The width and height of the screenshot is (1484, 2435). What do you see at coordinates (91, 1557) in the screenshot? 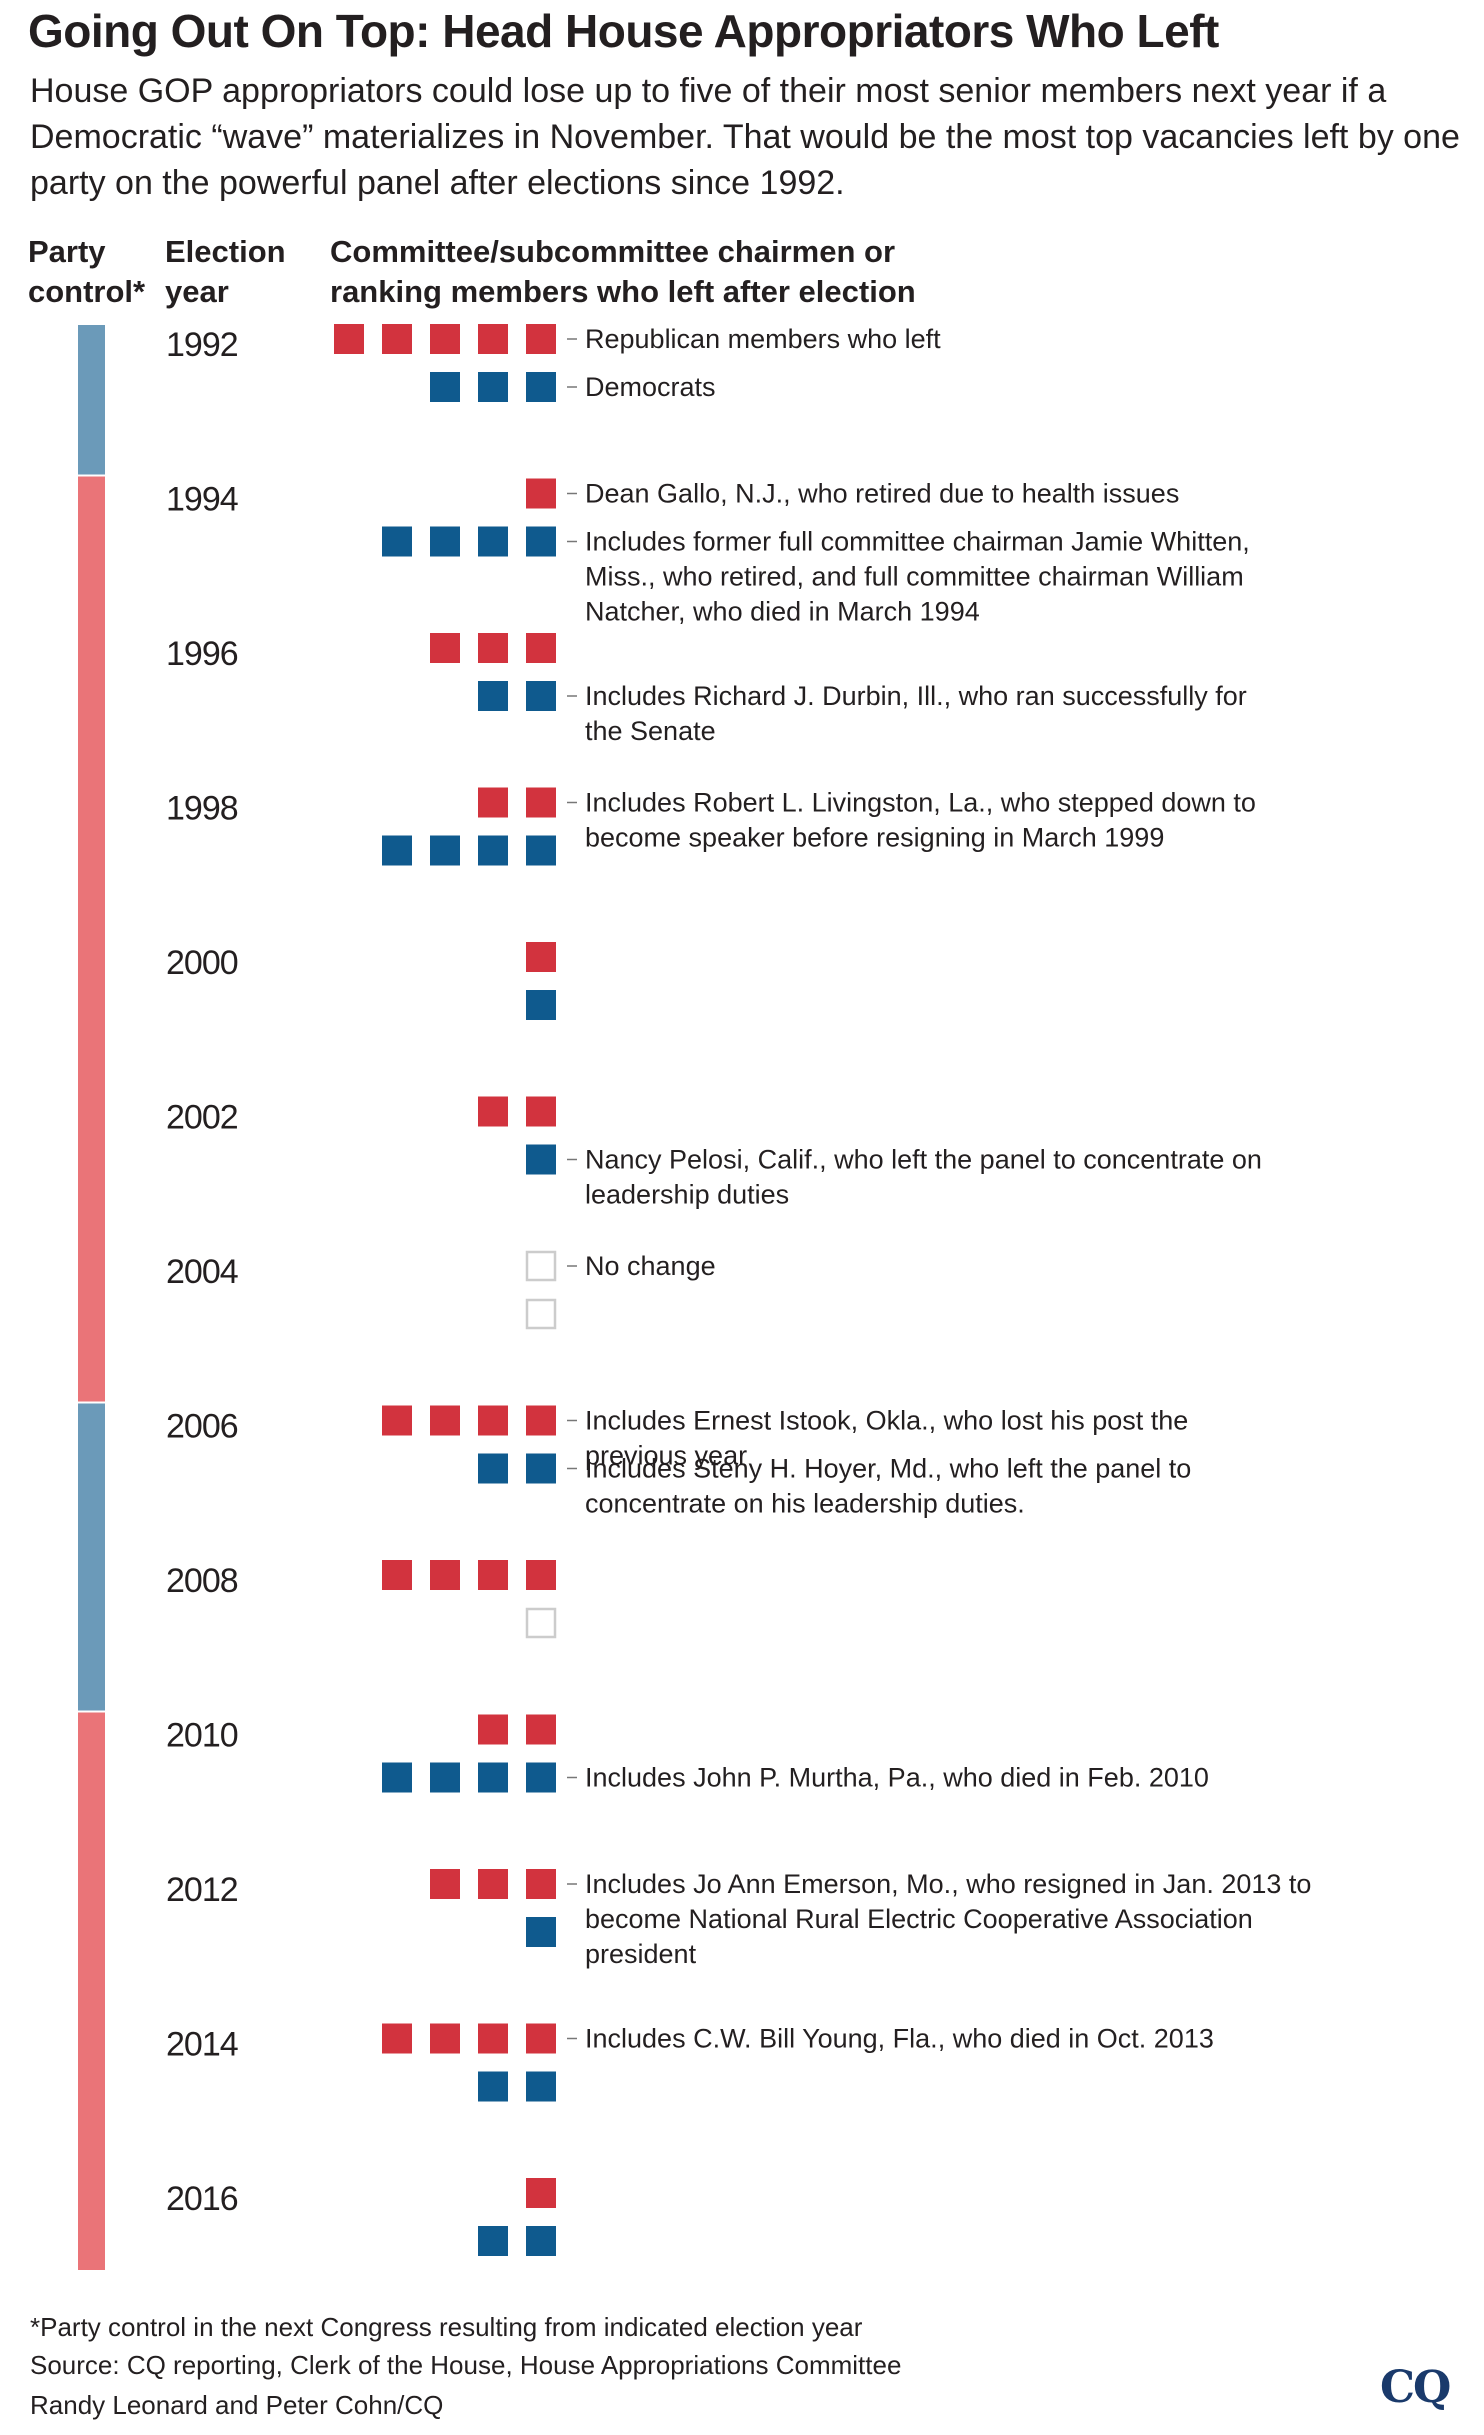
I see `party-control-bar-2006` at bounding box center [91, 1557].